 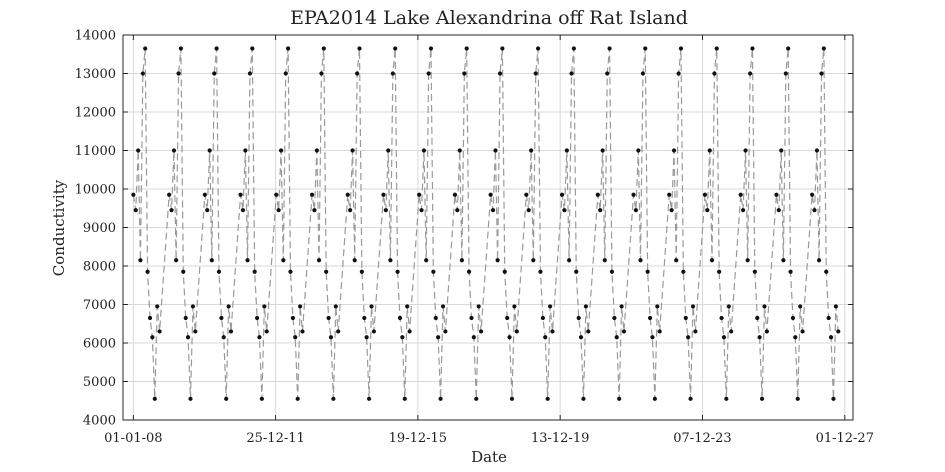 What do you see at coordinates (133, 438) in the screenshot?
I see `x-tick-label: 01-01-08` at bounding box center [133, 438].